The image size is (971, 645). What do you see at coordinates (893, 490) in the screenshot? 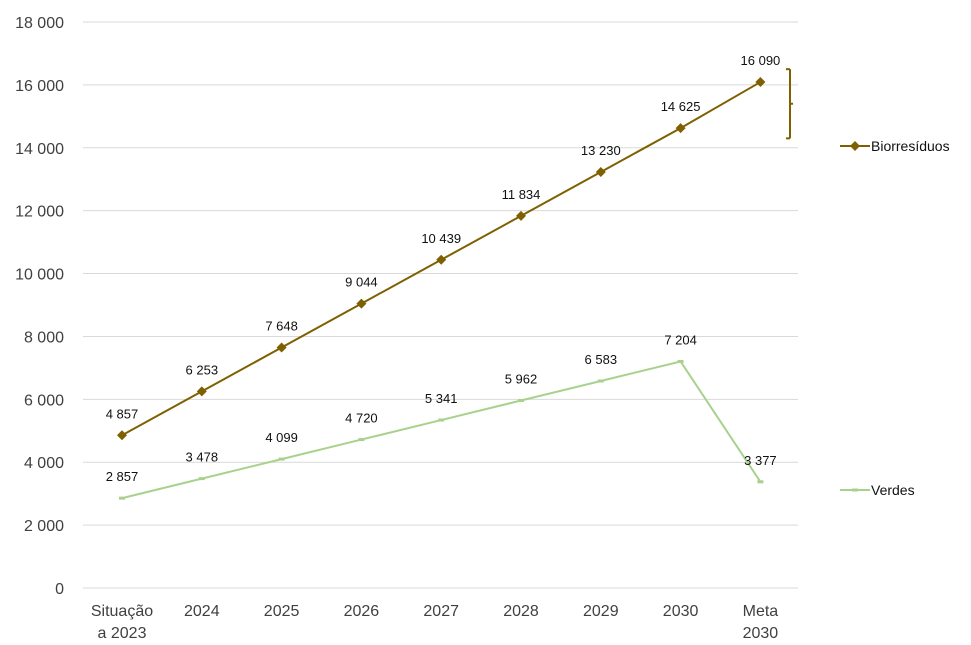
I see `legend-label: Verdes` at bounding box center [893, 490].